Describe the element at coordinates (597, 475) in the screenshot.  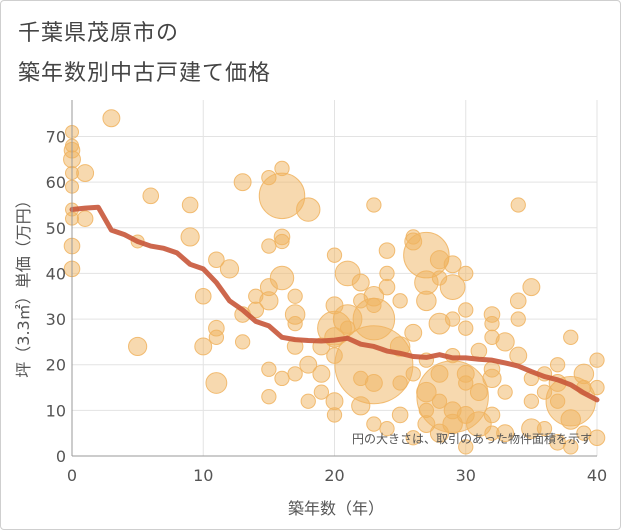
I see `x-tick-label: 40` at that location.